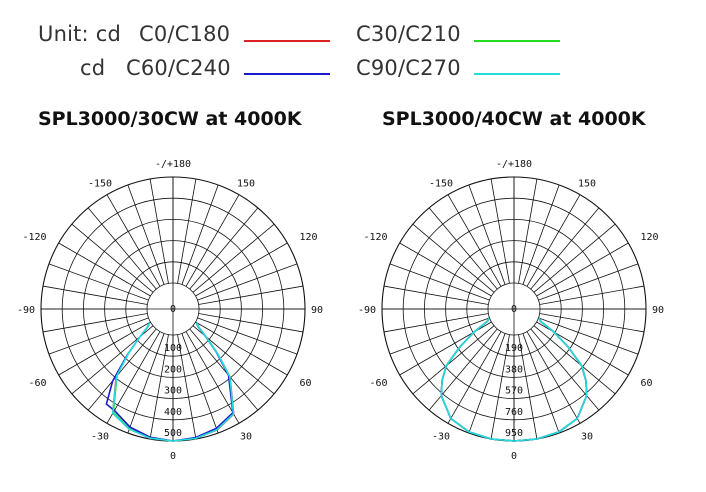 The width and height of the screenshot is (706, 492). Describe the element at coordinates (173, 348) in the screenshot. I see `radial-tick-label: 100` at that location.